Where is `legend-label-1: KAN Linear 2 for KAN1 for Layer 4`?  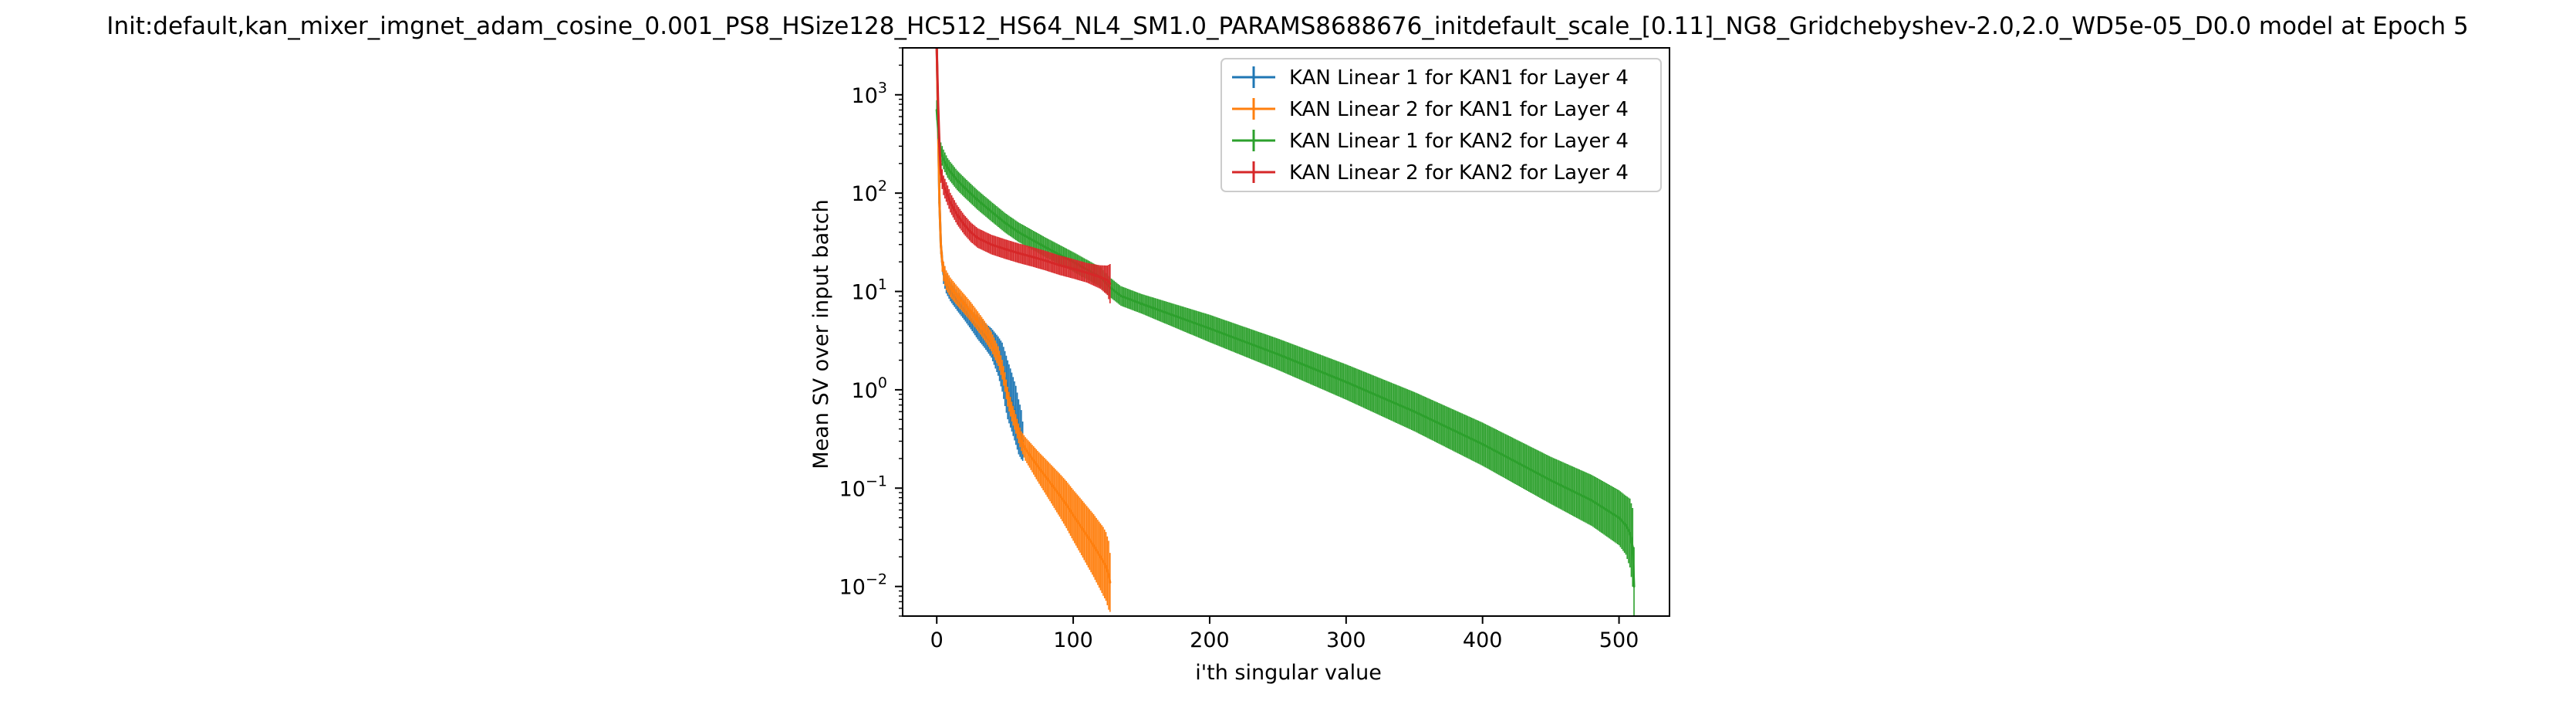
legend-label-1: KAN Linear 2 for KAN1 for Layer 4 is located at coordinates (1459, 109).